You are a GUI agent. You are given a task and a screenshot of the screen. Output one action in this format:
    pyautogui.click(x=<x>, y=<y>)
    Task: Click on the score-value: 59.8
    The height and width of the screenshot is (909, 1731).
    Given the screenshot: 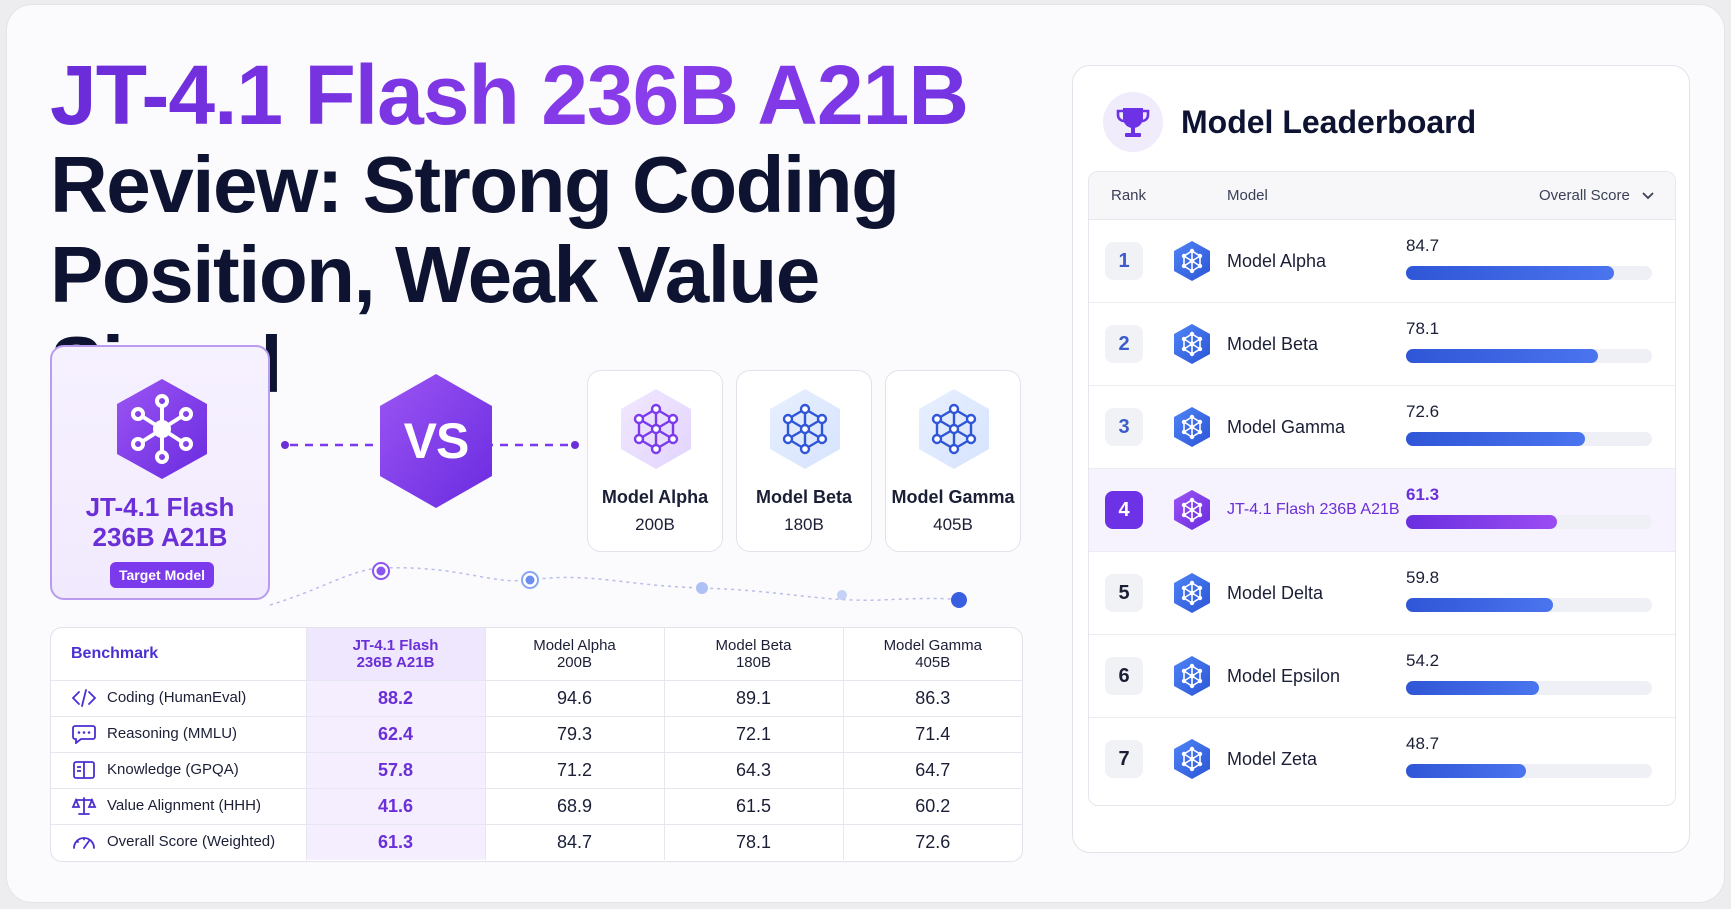 What is the action you would take?
    pyautogui.click(x=1423, y=577)
    